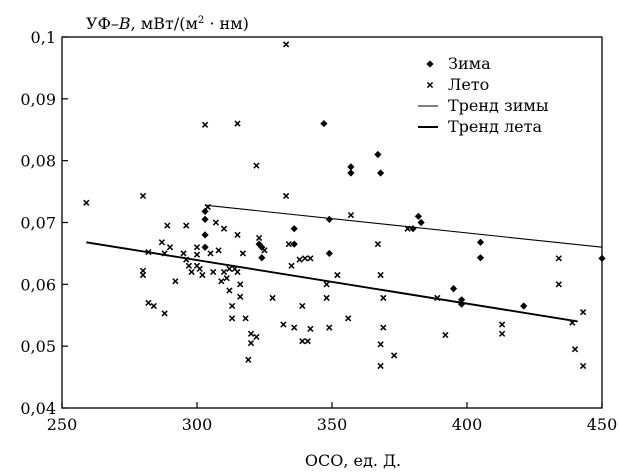 Image resolution: width=620 pixels, height=474 pixels. Describe the element at coordinates (201, 20) in the screenshot. I see `y-axis-title-sup: 2` at that location.